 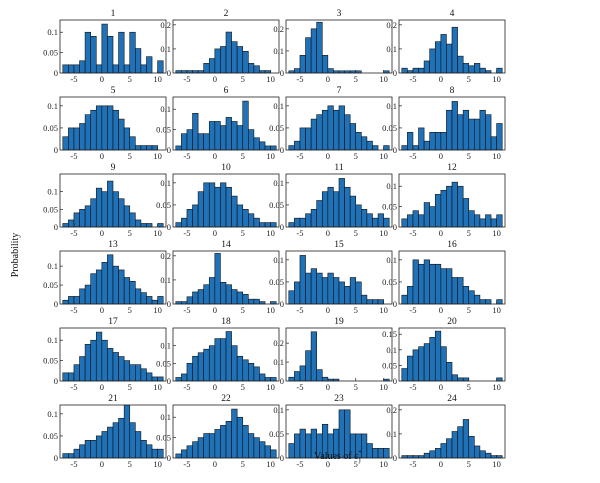 I want to click on panel-14: 14 -5 0 5 10 0.1 0.2 0, so click(x=220, y=277).